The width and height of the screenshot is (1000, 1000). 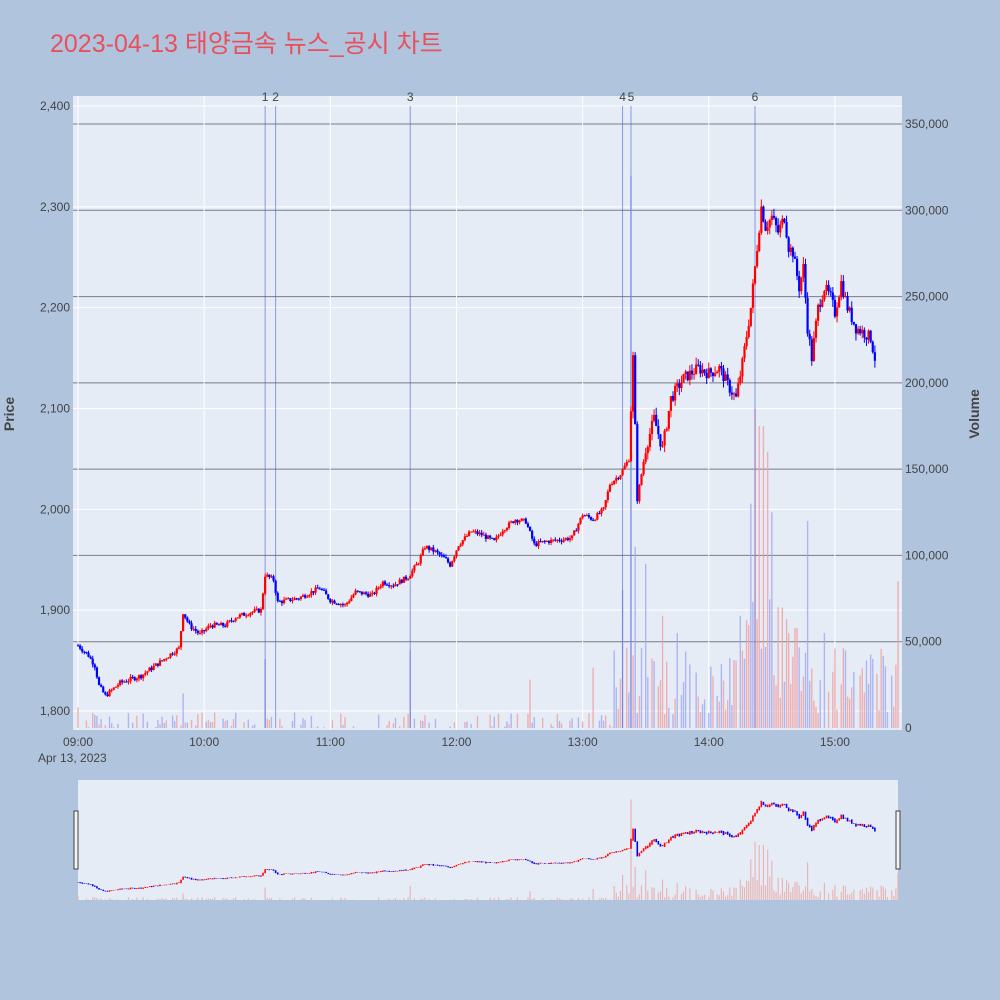 What do you see at coordinates (55, 106) in the screenshot?
I see `y-tick-label: 2,400` at bounding box center [55, 106].